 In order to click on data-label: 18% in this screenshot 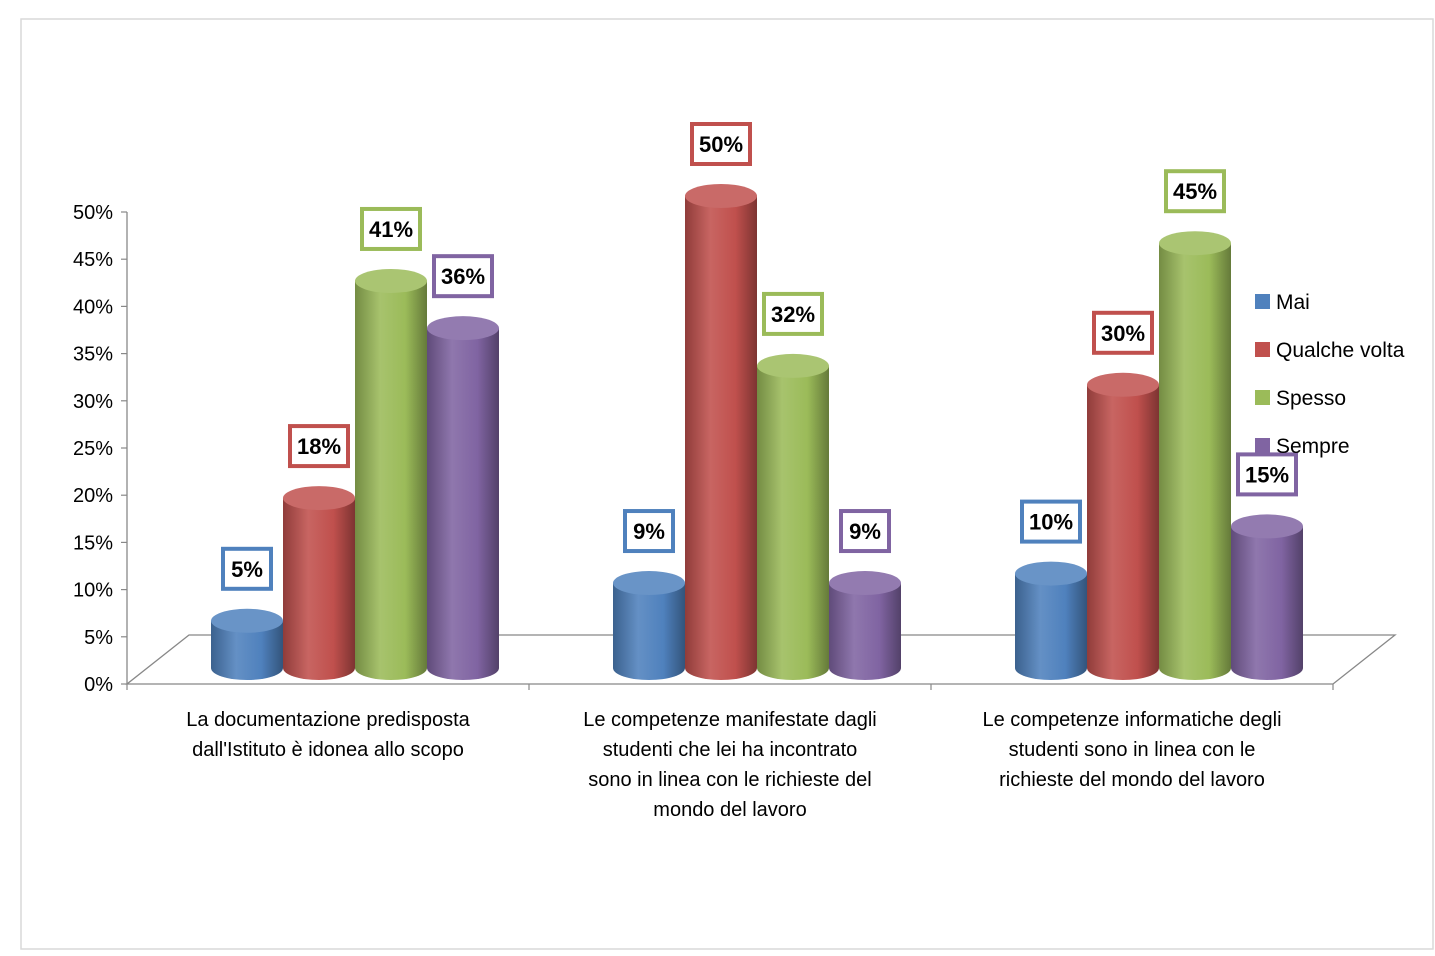, I will do `click(319, 446)`.